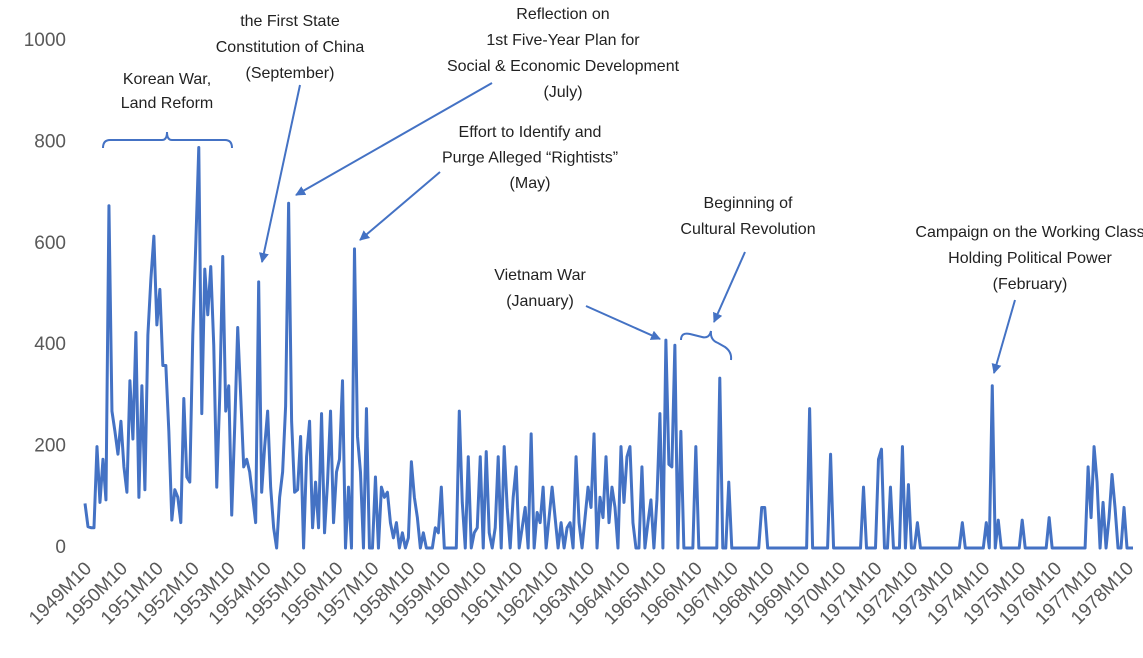  What do you see at coordinates (562, 92) in the screenshot?
I see `annotation: (July)` at bounding box center [562, 92].